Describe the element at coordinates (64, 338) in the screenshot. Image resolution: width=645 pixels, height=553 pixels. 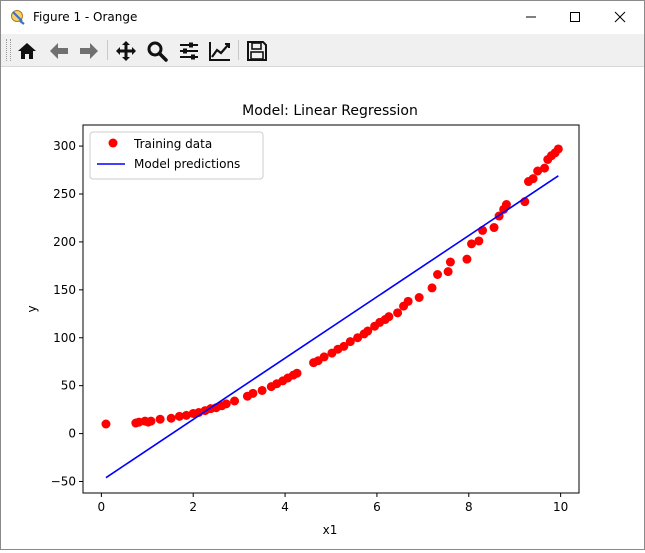
I see `y-tick-label: 100` at that location.